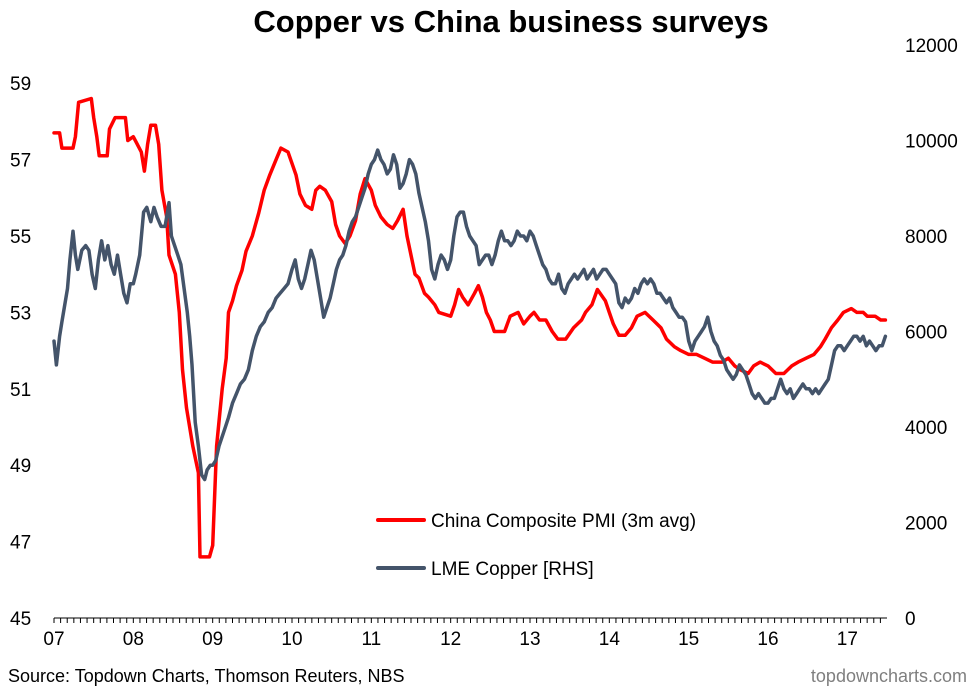 This screenshot has height=691, width=980. Describe the element at coordinates (510, 21) in the screenshot. I see `chart-title: Copper vs China business surveys` at that location.